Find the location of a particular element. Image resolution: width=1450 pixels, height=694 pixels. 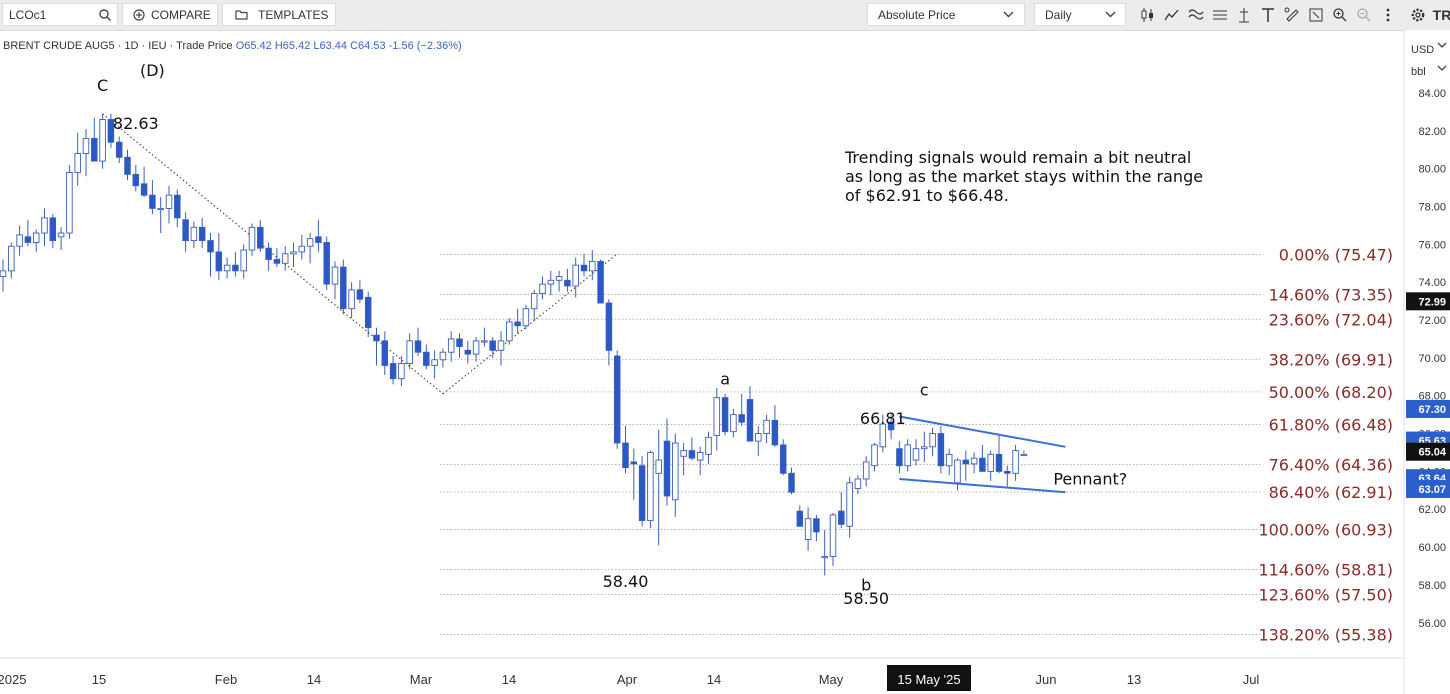

expand-icon is located at coordinates (1316, 15).